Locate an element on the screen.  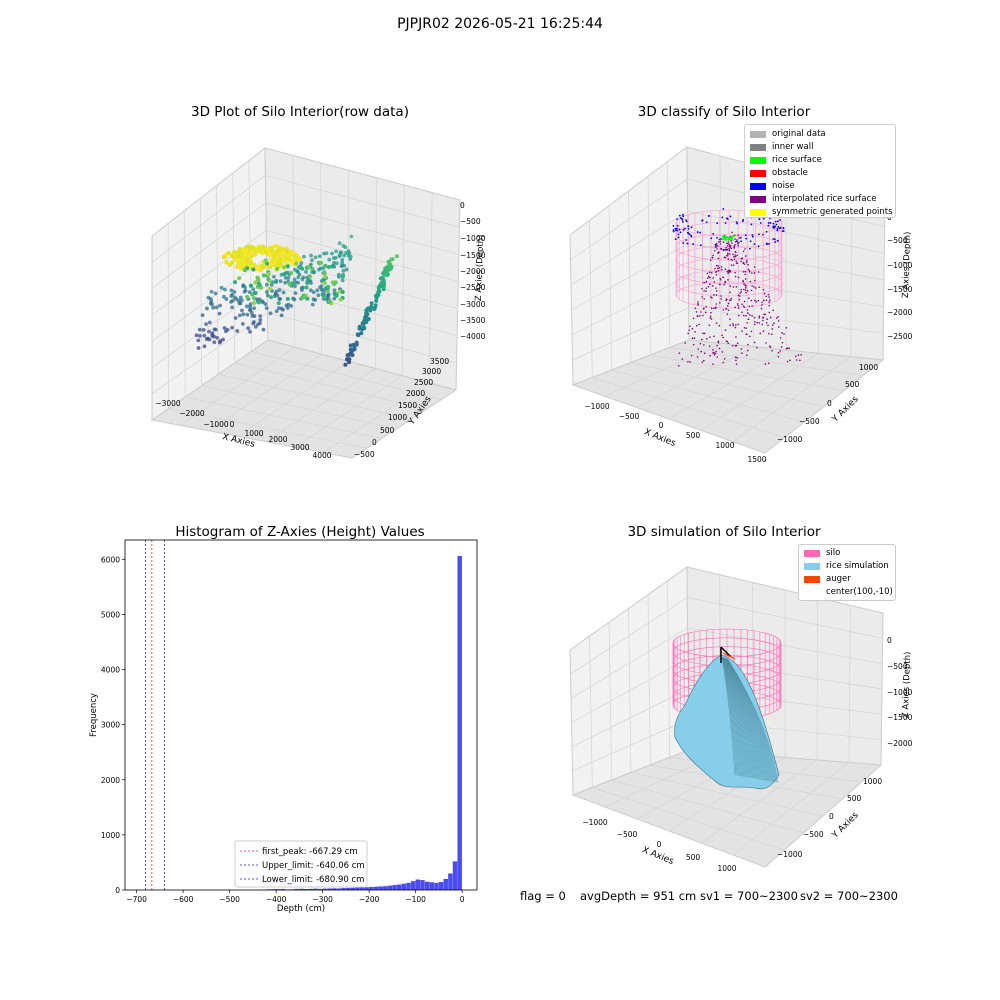
threshold-lines is located at coordinates (155, 715).